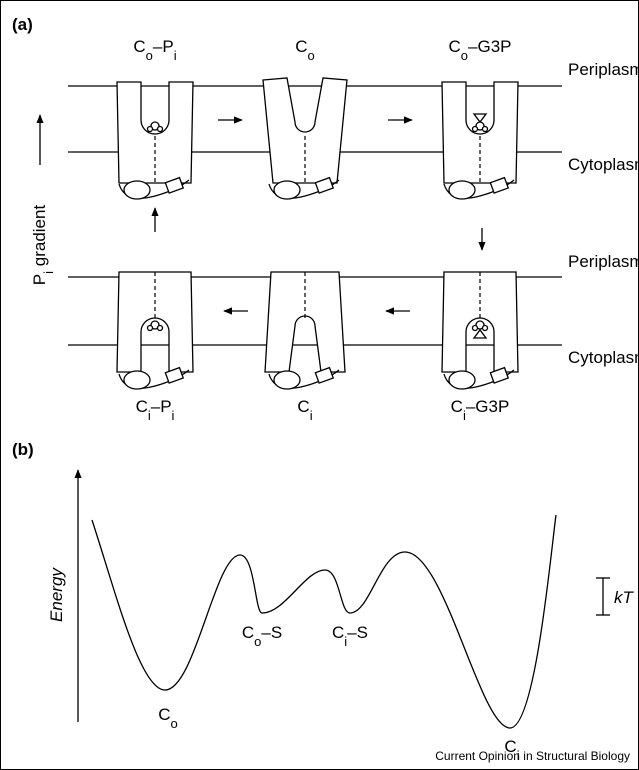  I want to click on state-label: Pi gradient, so click(43, 245).